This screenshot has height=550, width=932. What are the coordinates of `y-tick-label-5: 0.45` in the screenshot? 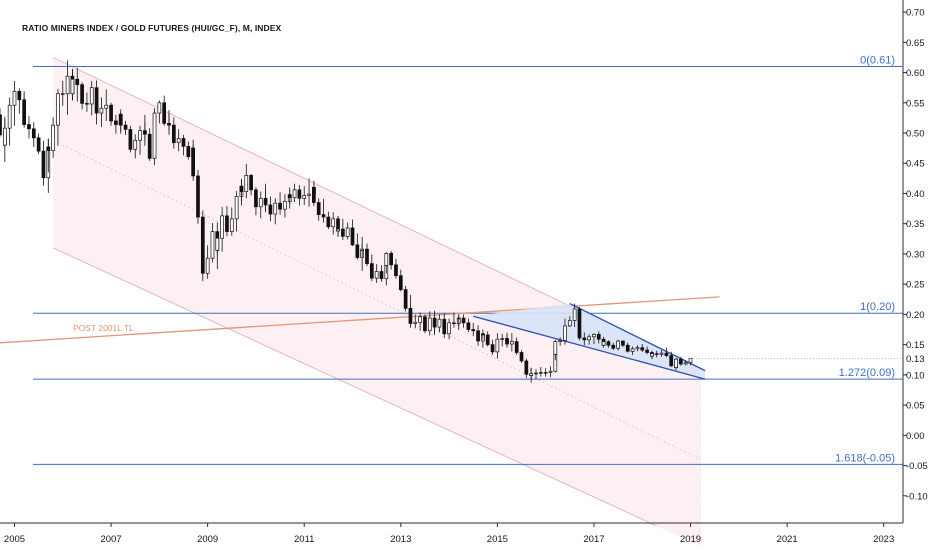 It's located at (915, 164).